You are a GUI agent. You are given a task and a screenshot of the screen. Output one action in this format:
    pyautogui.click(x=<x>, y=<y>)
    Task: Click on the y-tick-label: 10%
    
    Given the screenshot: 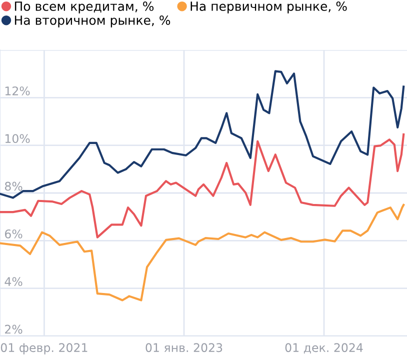 What is the action you would take?
    pyautogui.click(x=17, y=139)
    